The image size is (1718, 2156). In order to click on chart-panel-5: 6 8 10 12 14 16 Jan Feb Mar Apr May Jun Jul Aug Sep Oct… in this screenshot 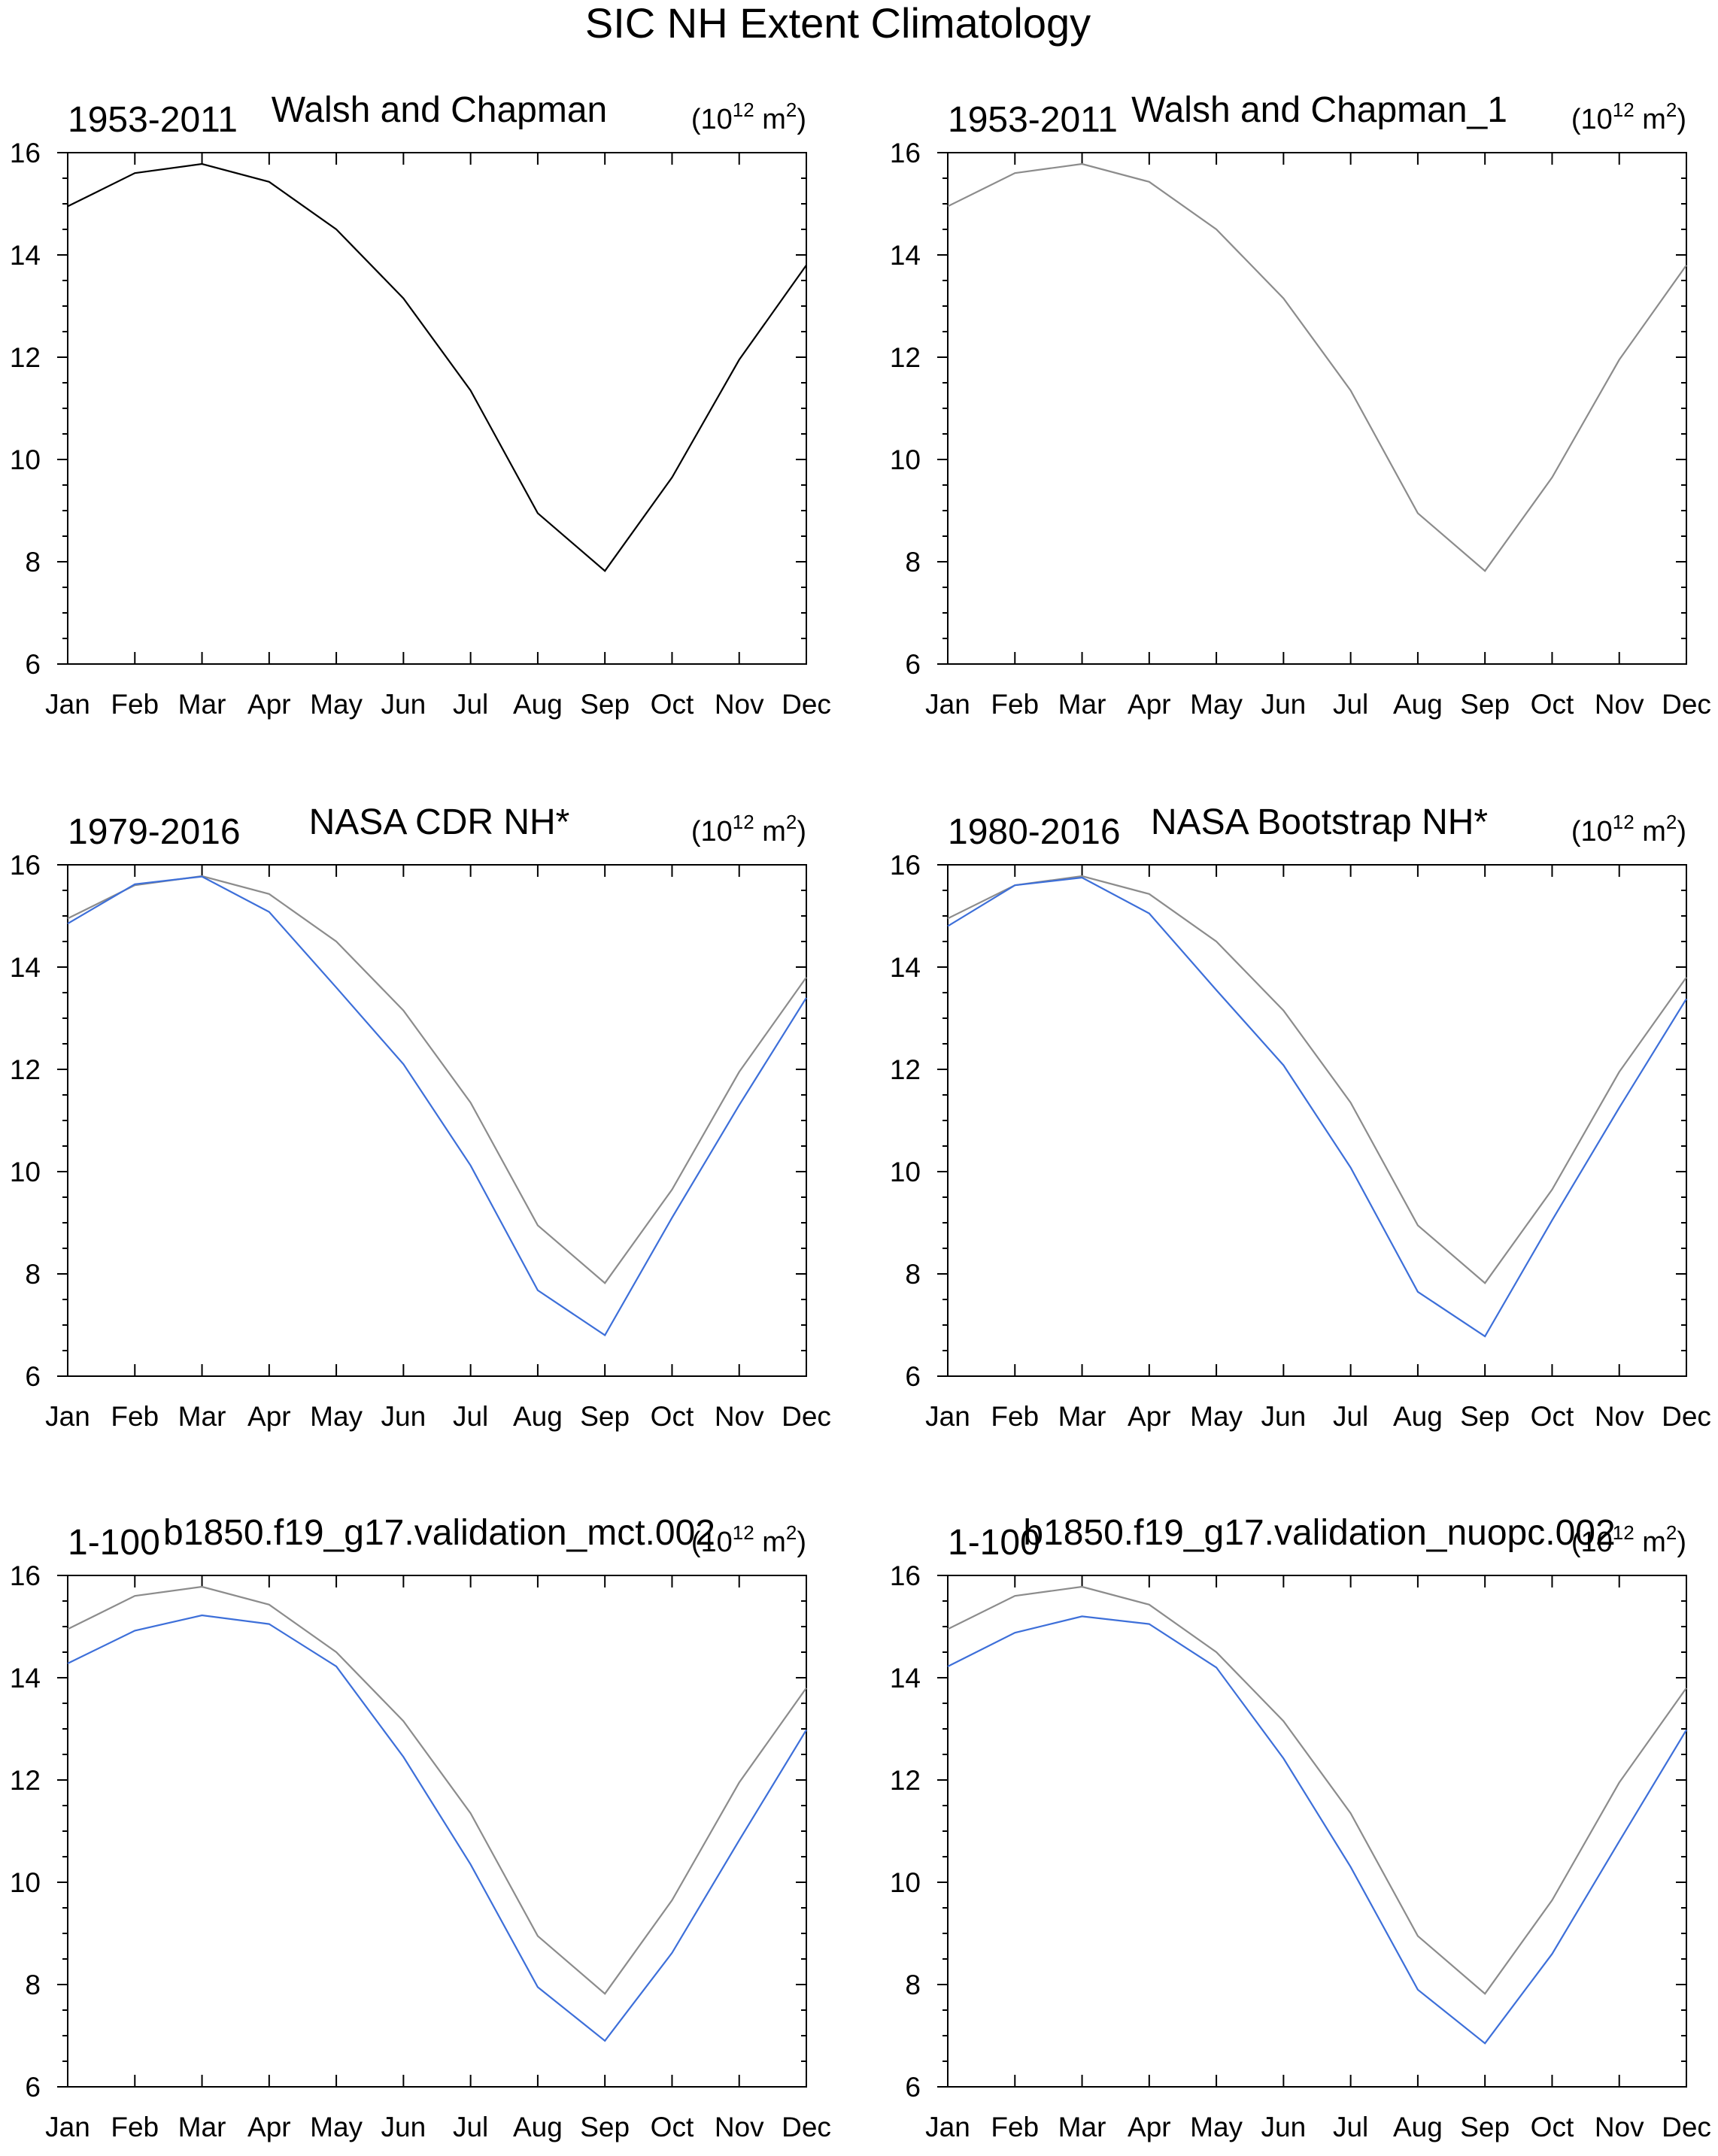, I will do `click(420, 1827)`.